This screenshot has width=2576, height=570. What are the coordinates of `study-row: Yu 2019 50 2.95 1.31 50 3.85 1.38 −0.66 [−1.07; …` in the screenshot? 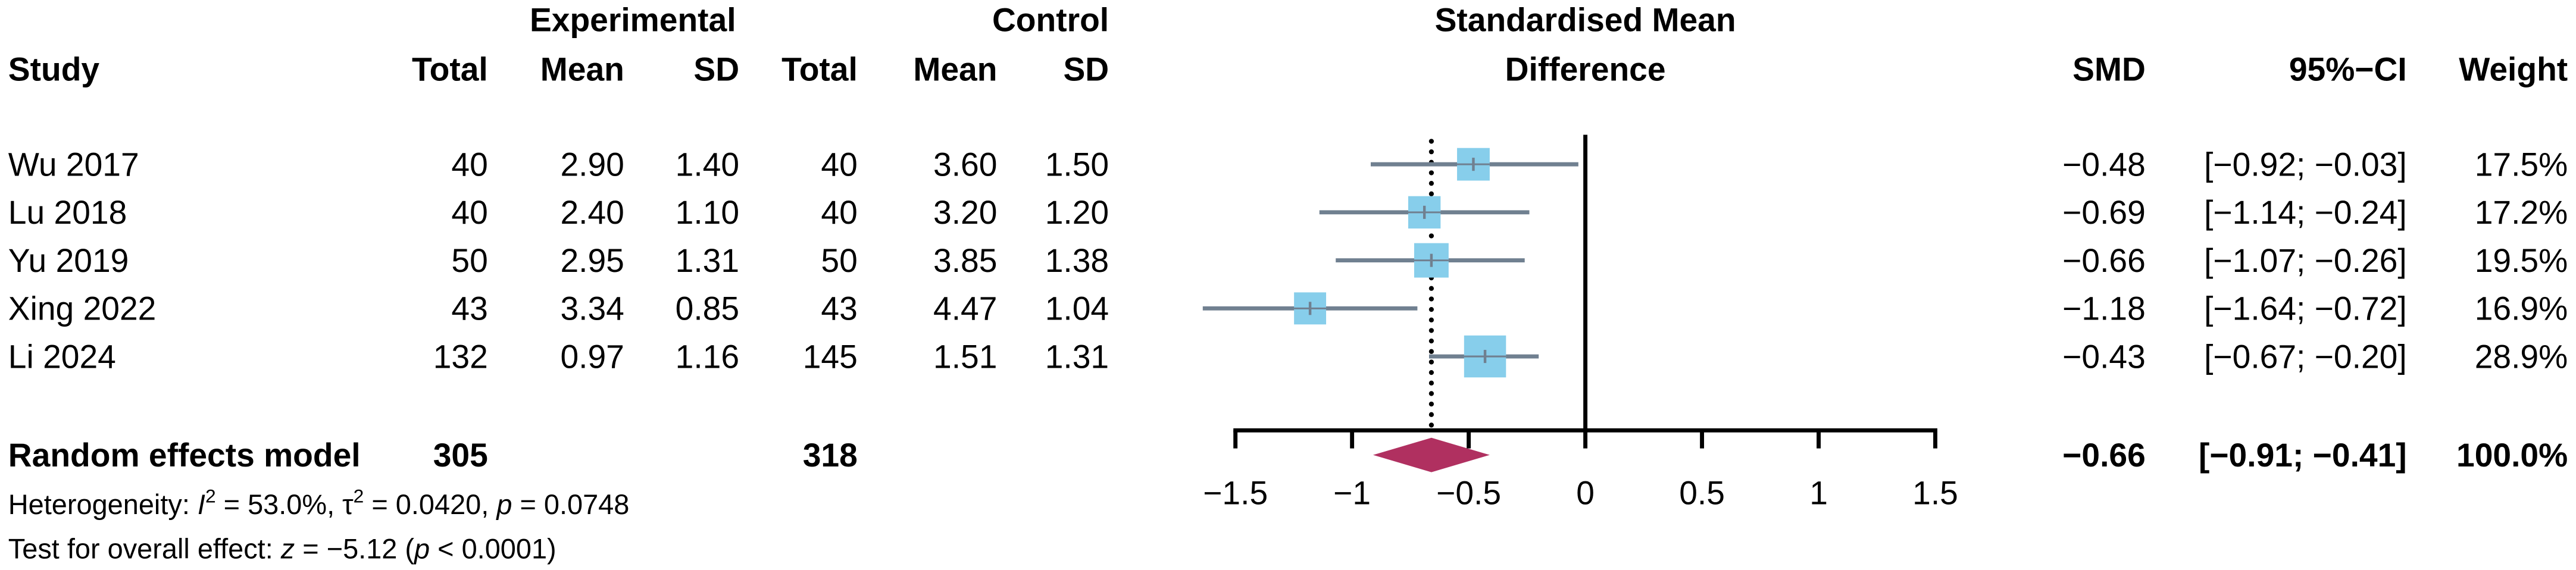 It's located at (1288, 260).